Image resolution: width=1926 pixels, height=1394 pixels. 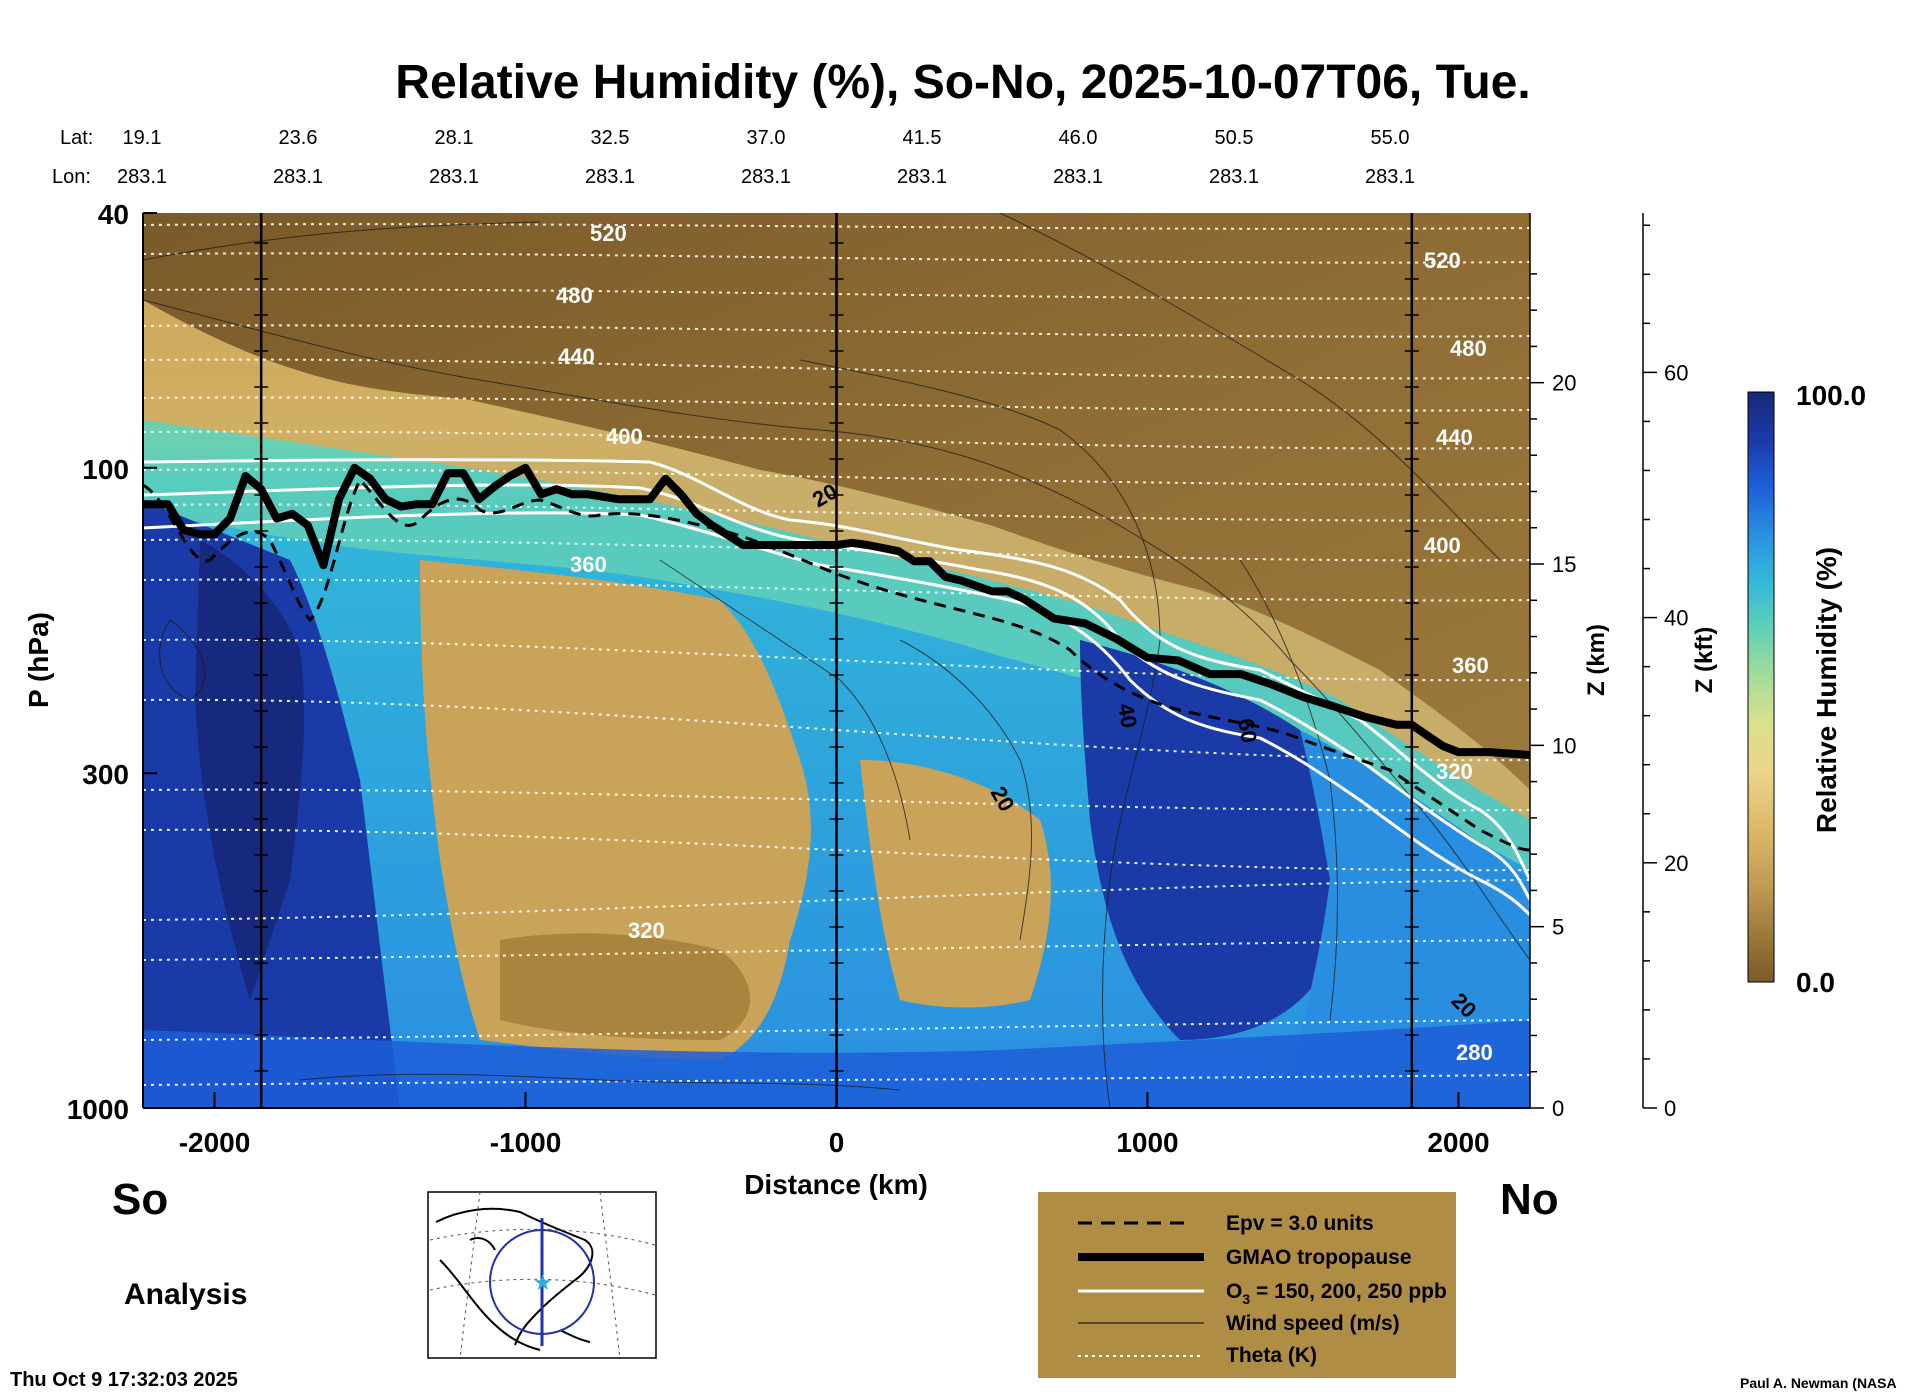 What do you see at coordinates (1234, 1291) in the screenshot?
I see `legend-label-ozone-main: O` at bounding box center [1234, 1291].